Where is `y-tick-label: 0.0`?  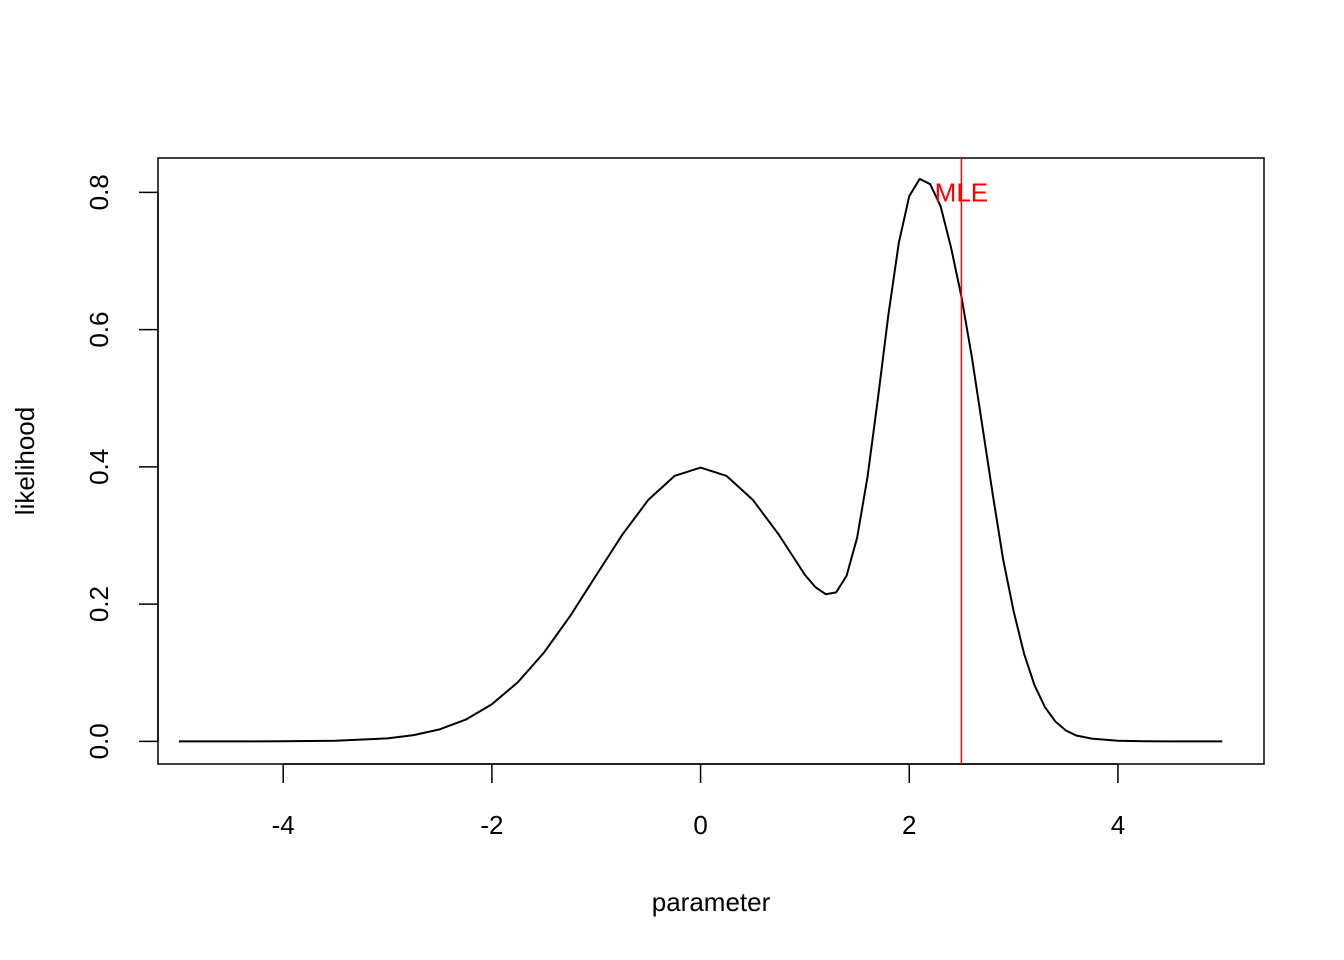 y-tick-label: 0.0 is located at coordinates (99, 741).